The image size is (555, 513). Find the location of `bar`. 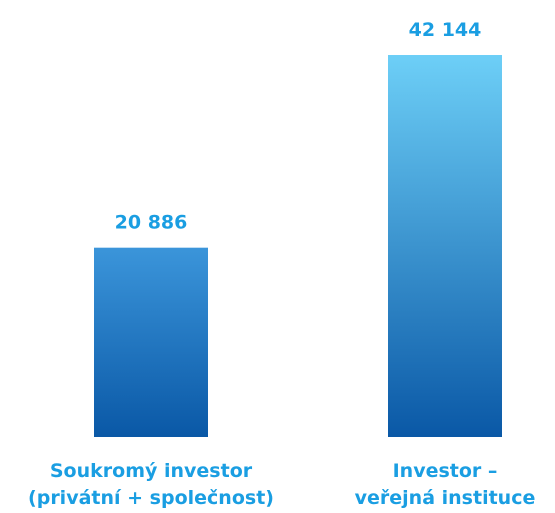

bar is located at coordinates (151, 342).